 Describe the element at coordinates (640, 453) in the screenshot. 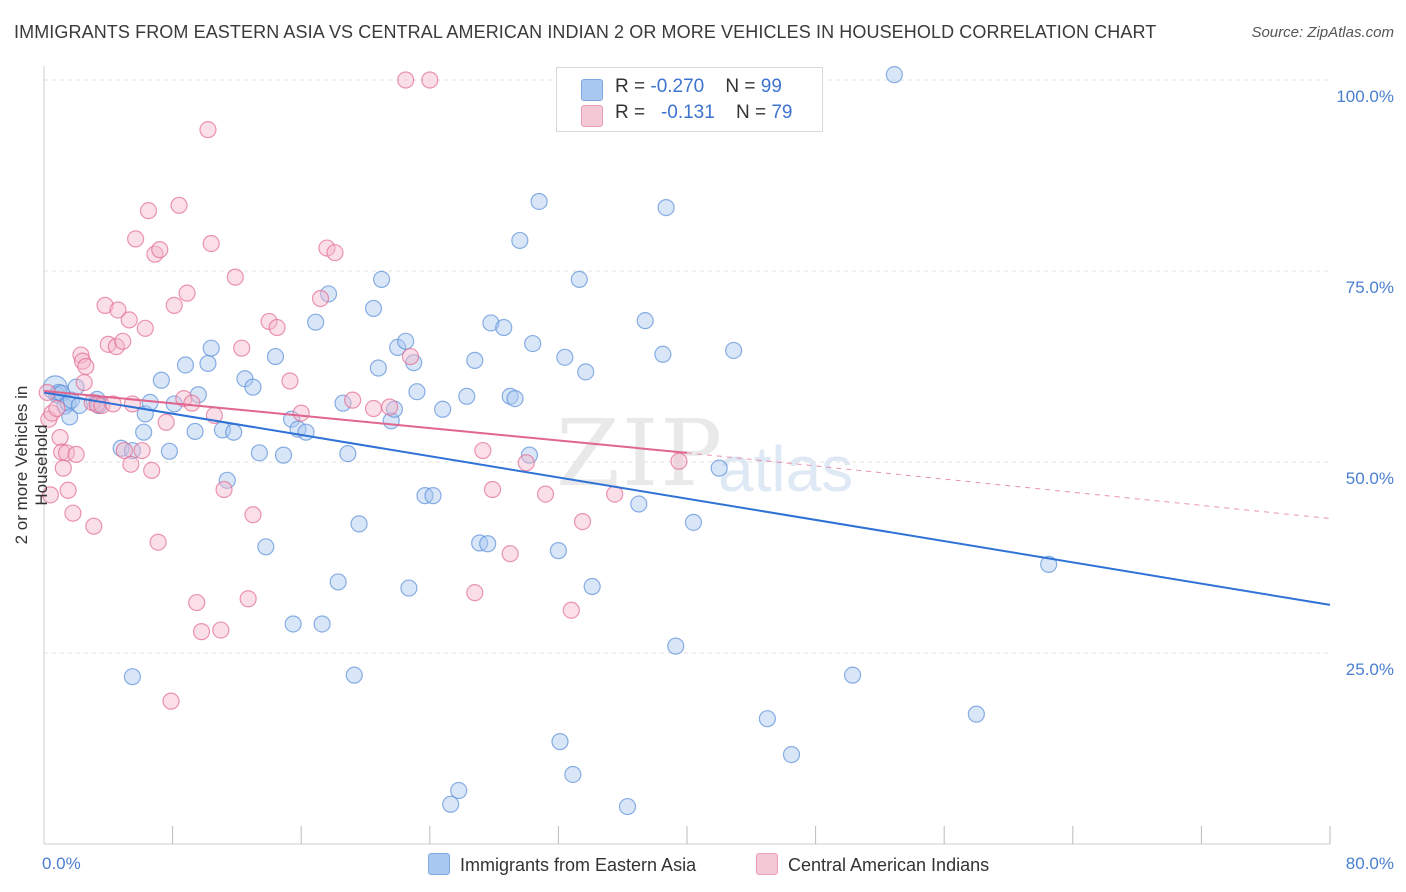

I see `watermark-zip: ZIP` at that location.